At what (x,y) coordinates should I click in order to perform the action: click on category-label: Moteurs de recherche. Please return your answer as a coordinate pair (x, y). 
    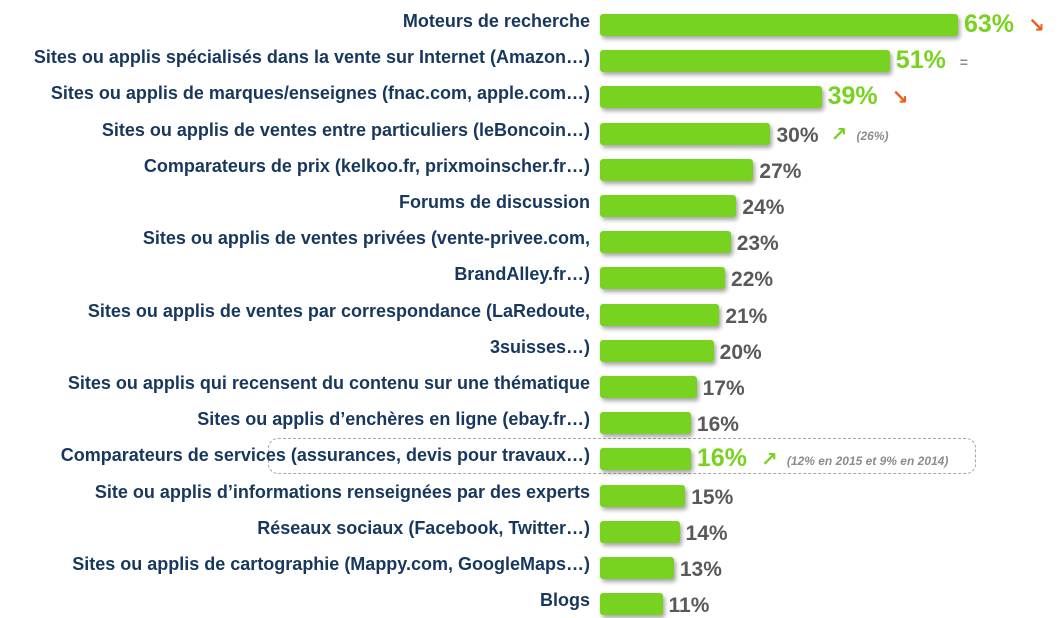
    Looking at the image, I should click on (496, 21).